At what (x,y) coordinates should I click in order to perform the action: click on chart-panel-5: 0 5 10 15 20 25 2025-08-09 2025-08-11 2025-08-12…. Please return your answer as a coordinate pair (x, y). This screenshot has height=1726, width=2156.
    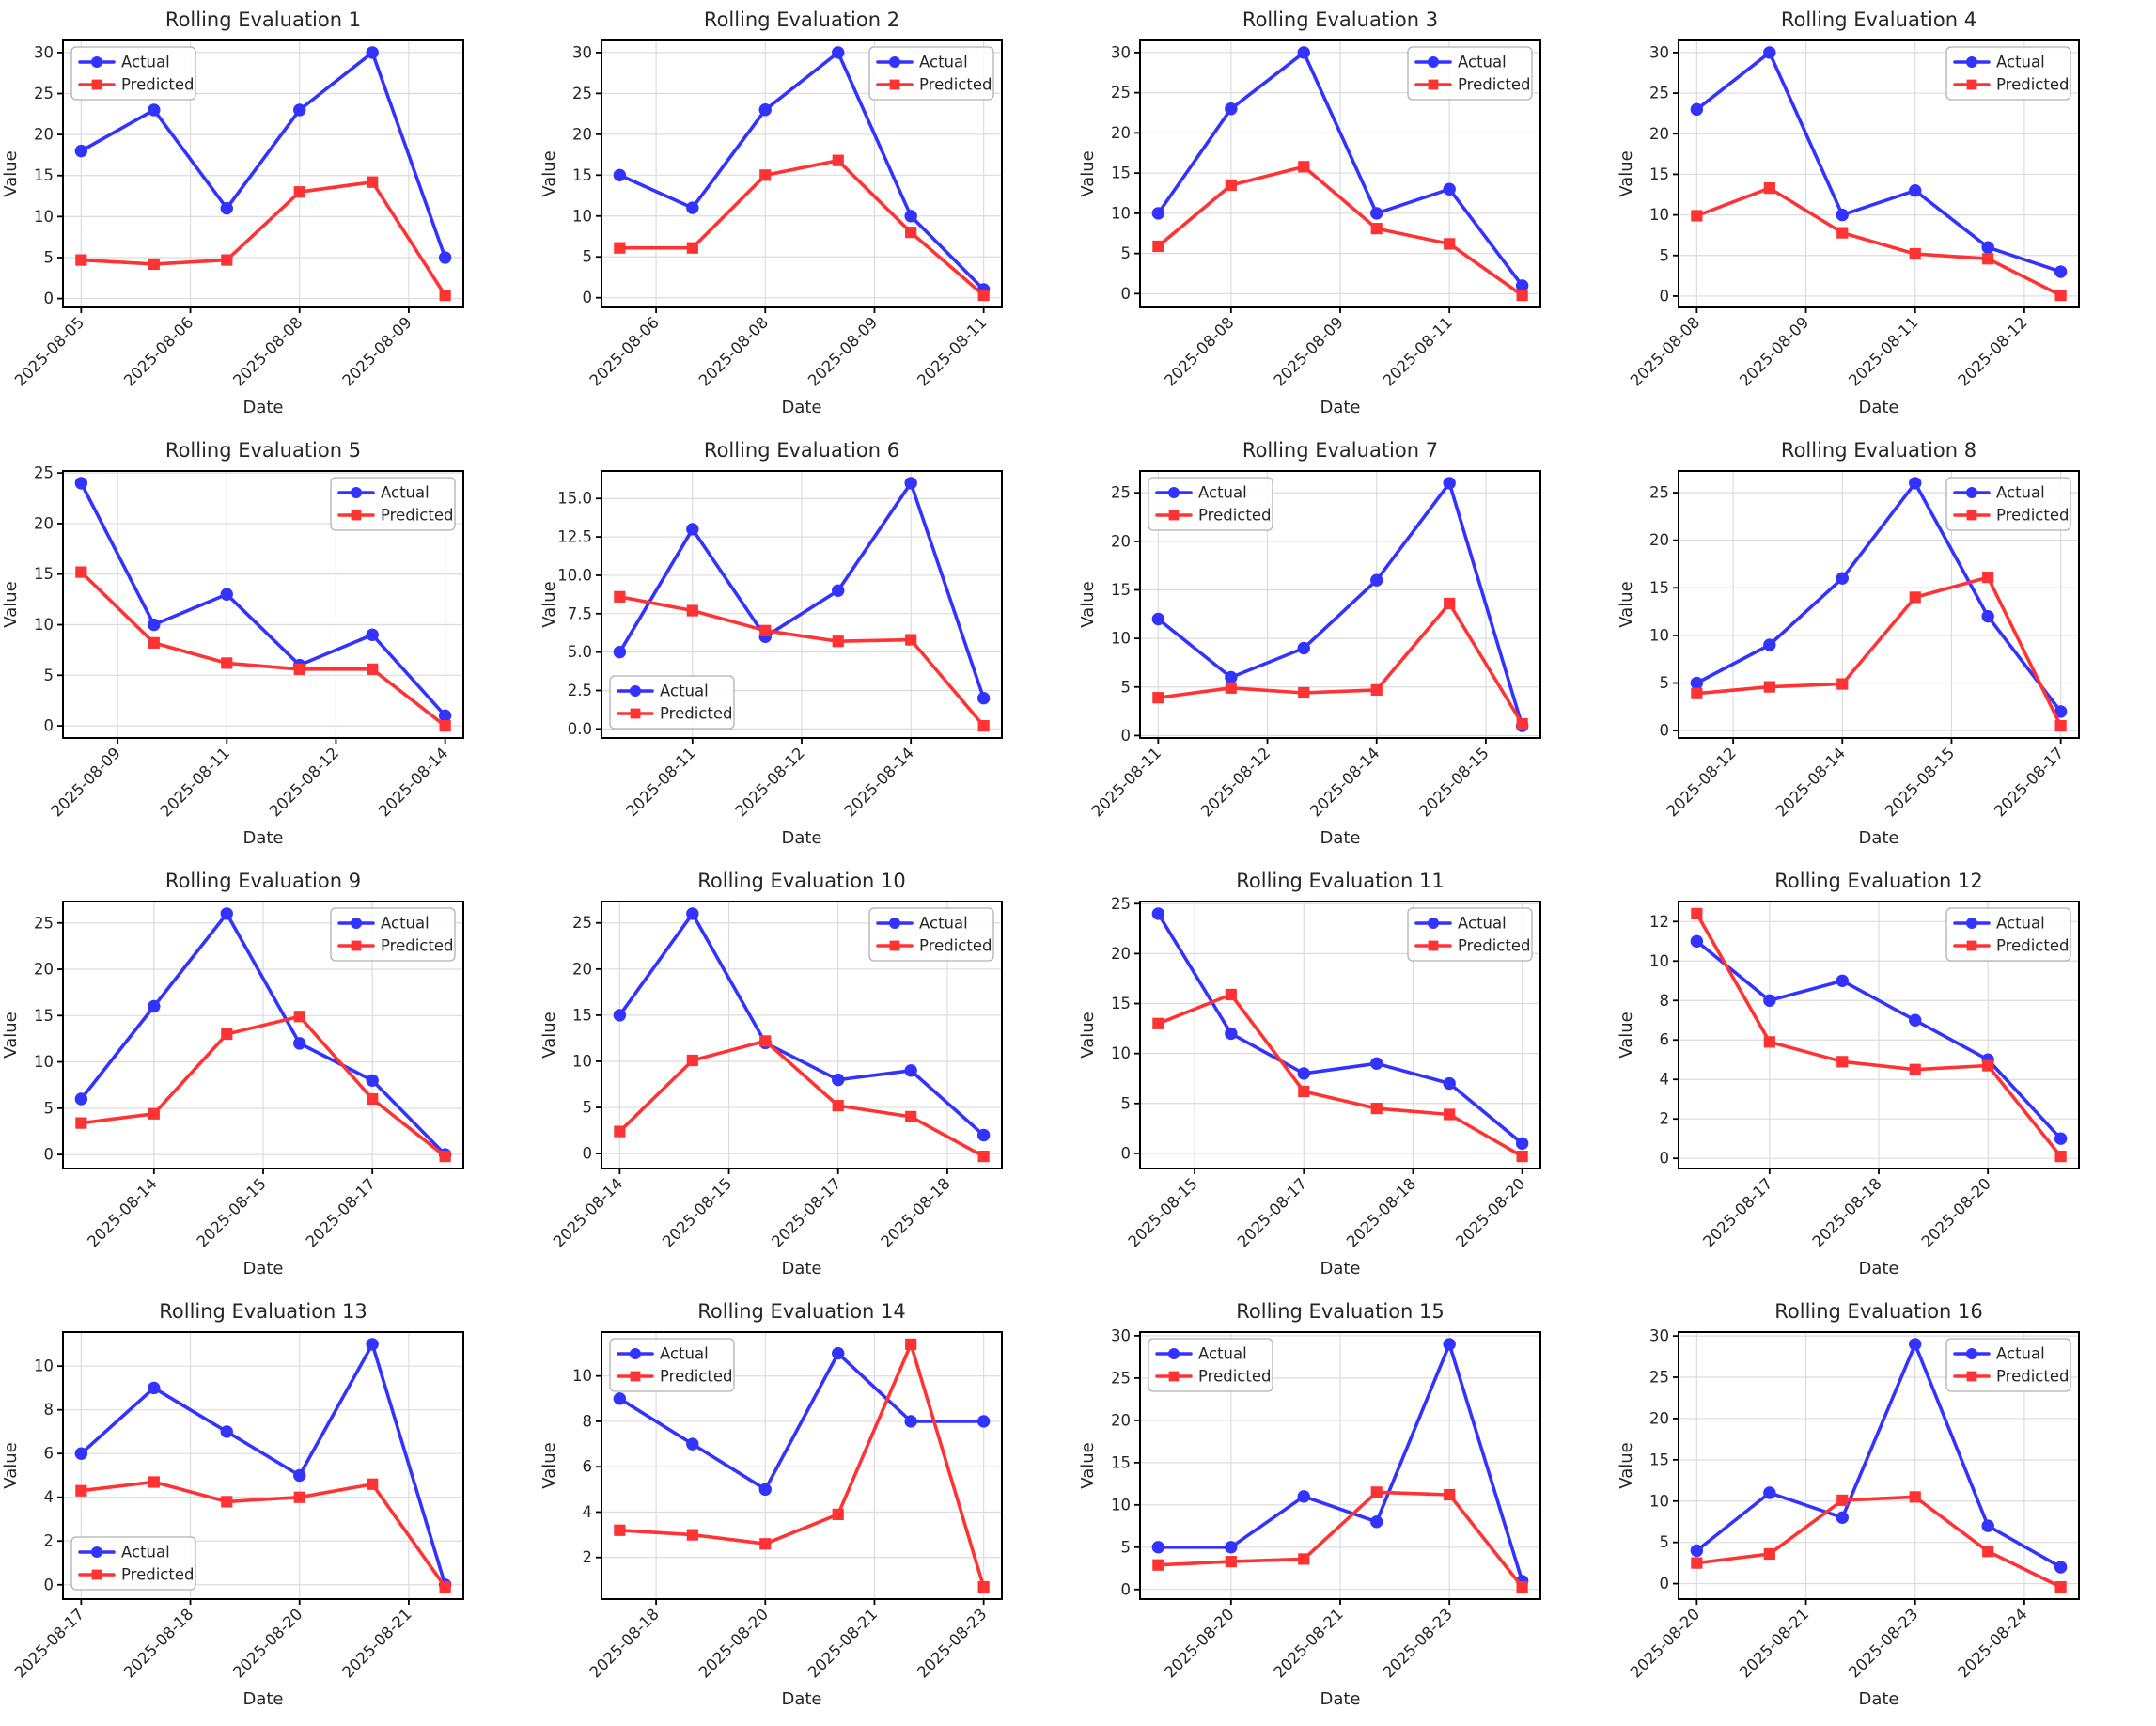
    Looking at the image, I should click on (269, 646).